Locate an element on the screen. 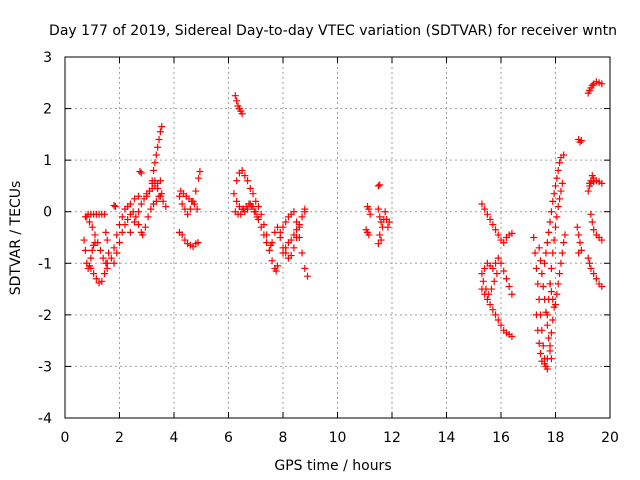 This screenshot has height=480, width=640. point-series-early-cluster-d is located at coordinates (95, 215).